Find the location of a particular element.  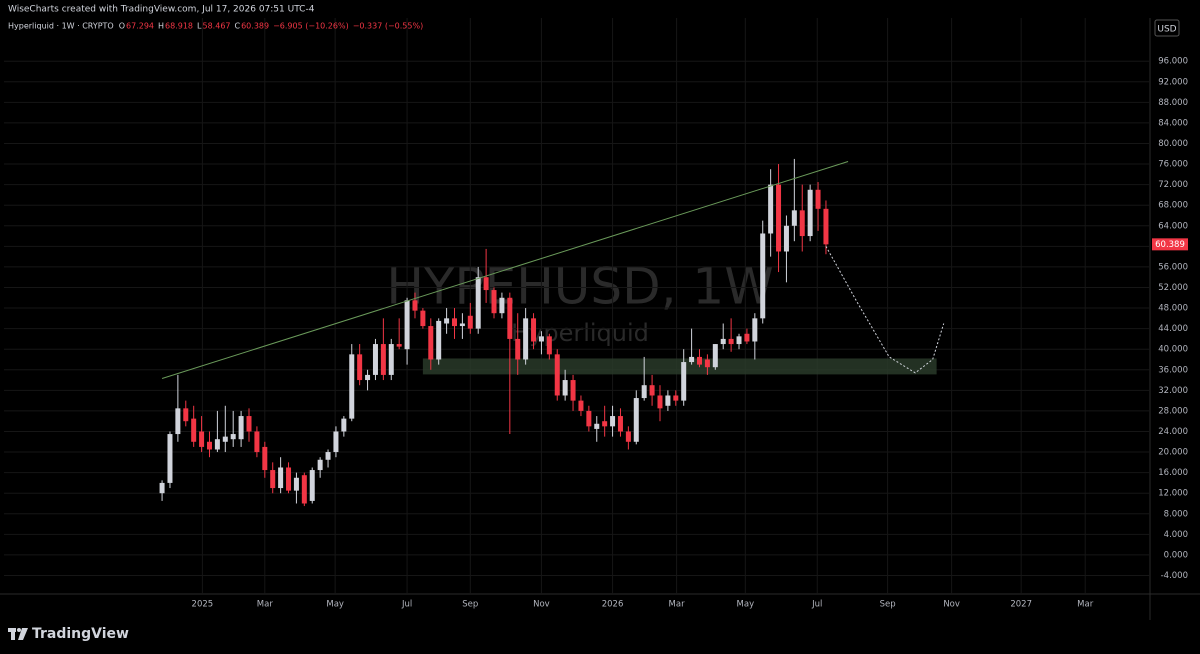

currency-button is located at coordinates (1167, 28).